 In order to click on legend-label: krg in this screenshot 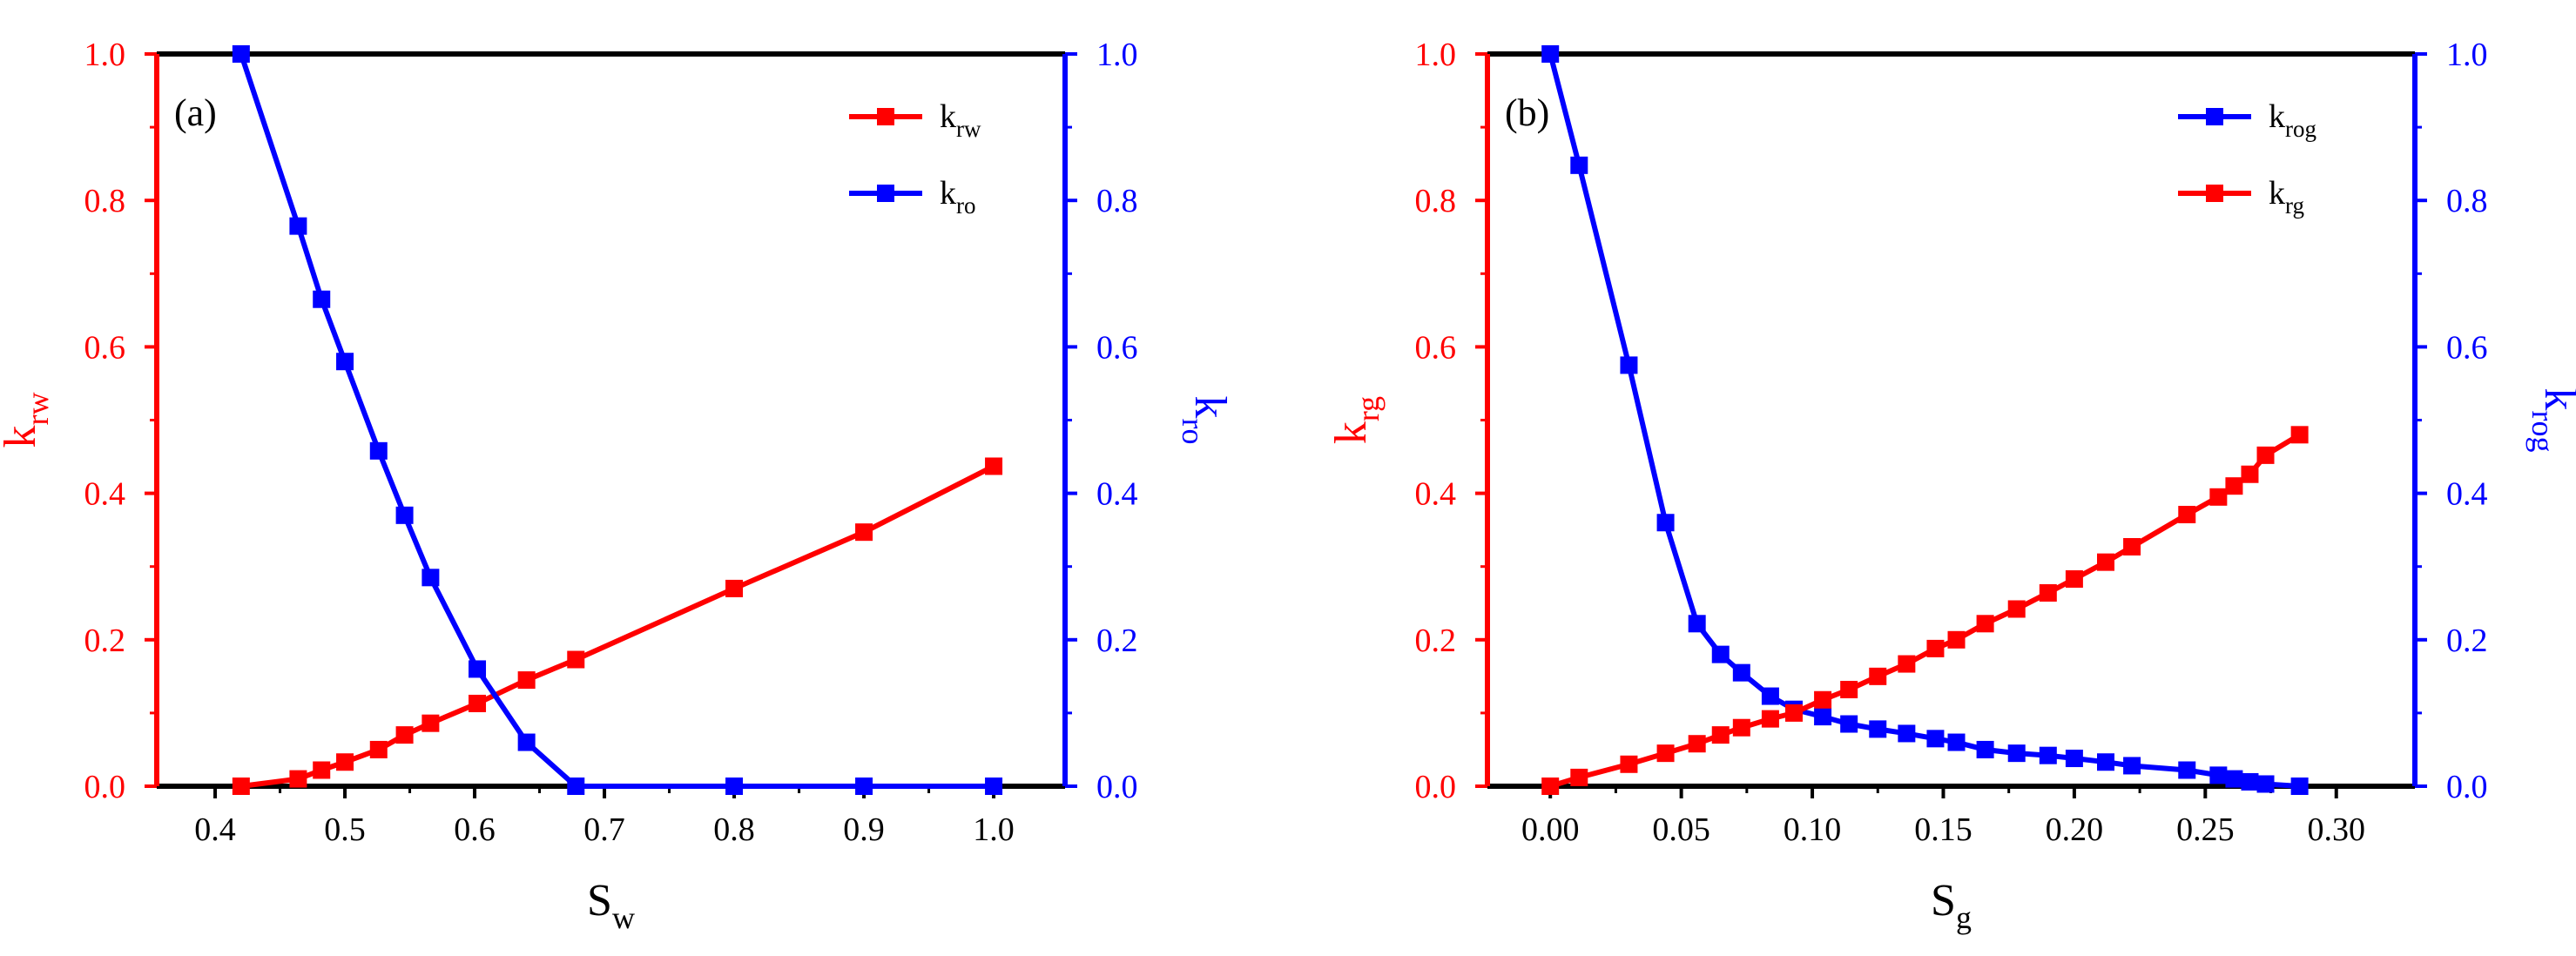, I will do `click(2286, 197)`.